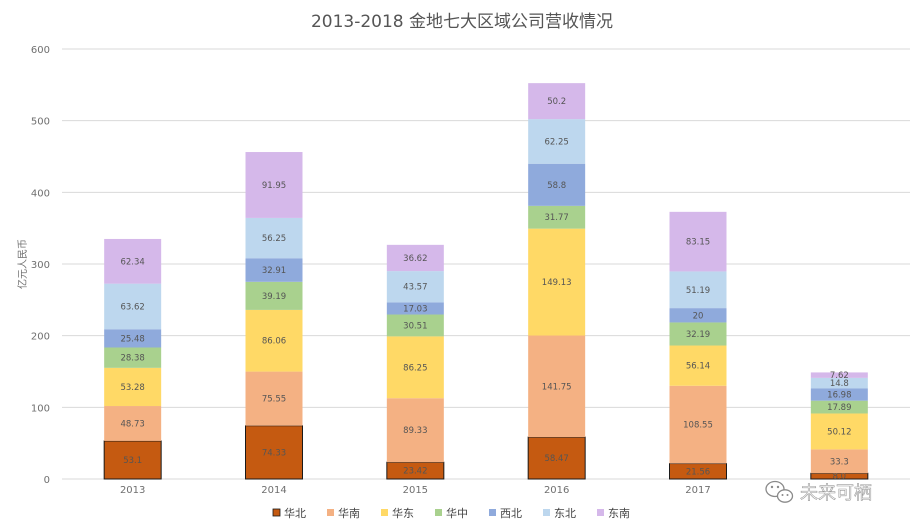  I want to click on data-label: 83.15, so click(698, 243).